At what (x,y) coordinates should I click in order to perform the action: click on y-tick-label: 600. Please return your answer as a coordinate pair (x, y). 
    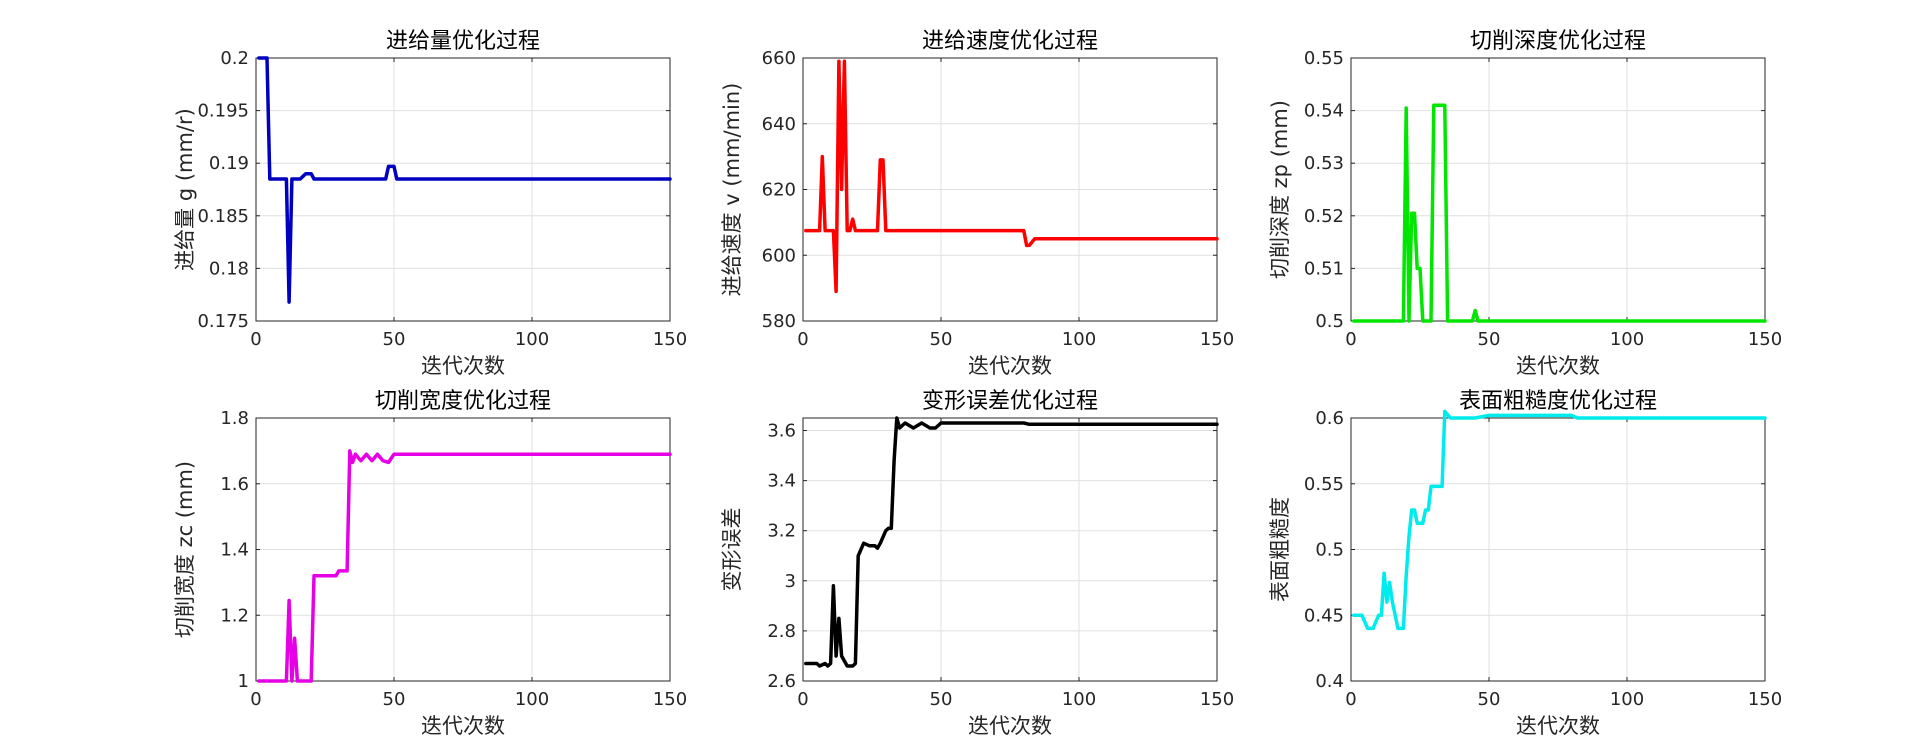
    Looking at the image, I should click on (779, 255).